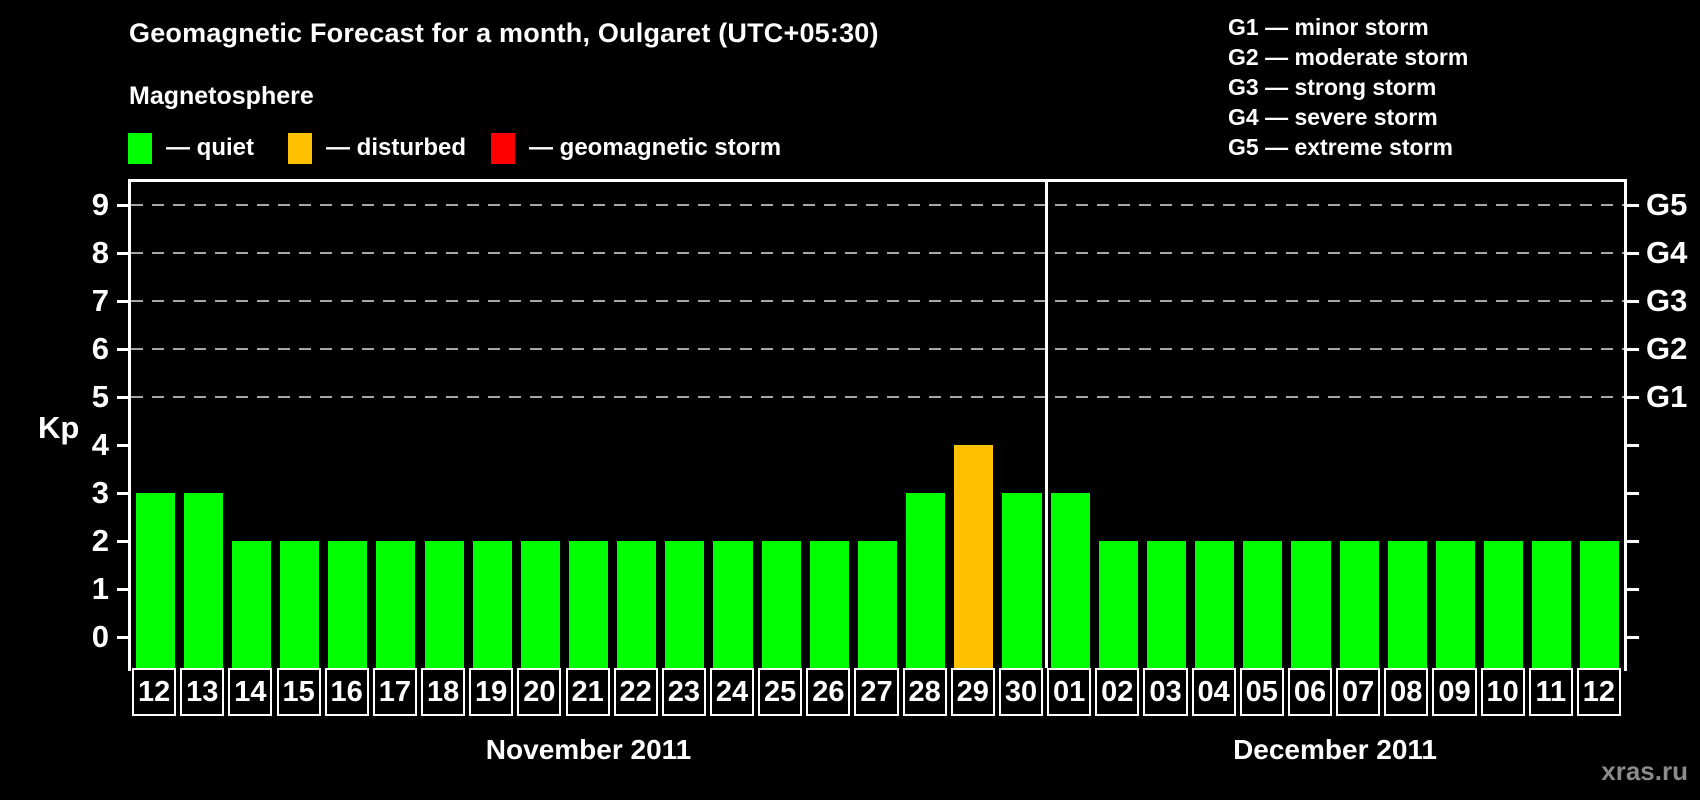 This screenshot has width=1700, height=800. What do you see at coordinates (828, 692) in the screenshot?
I see `date-box-26: 26` at bounding box center [828, 692].